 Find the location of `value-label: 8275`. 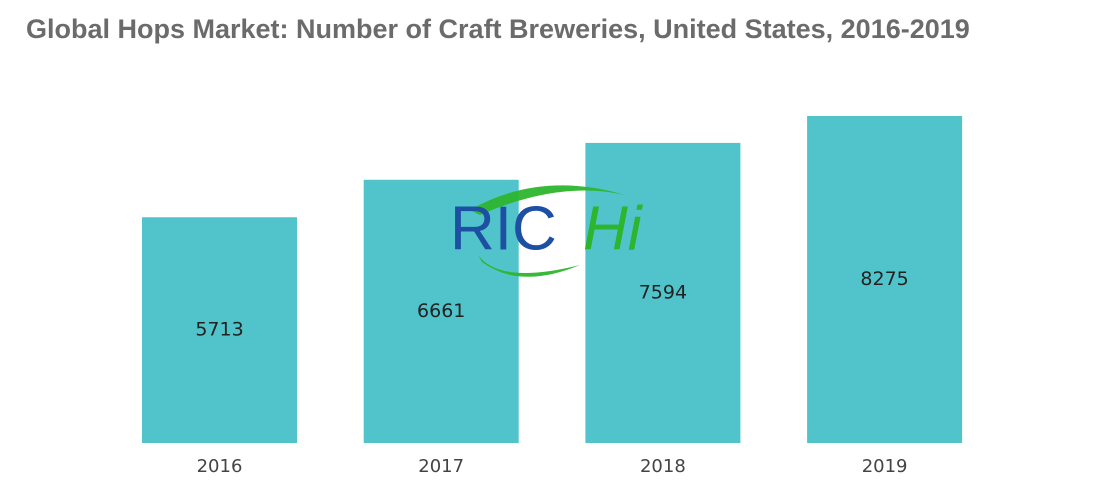

value-label: 8275 is located at coordinates (884, 279).